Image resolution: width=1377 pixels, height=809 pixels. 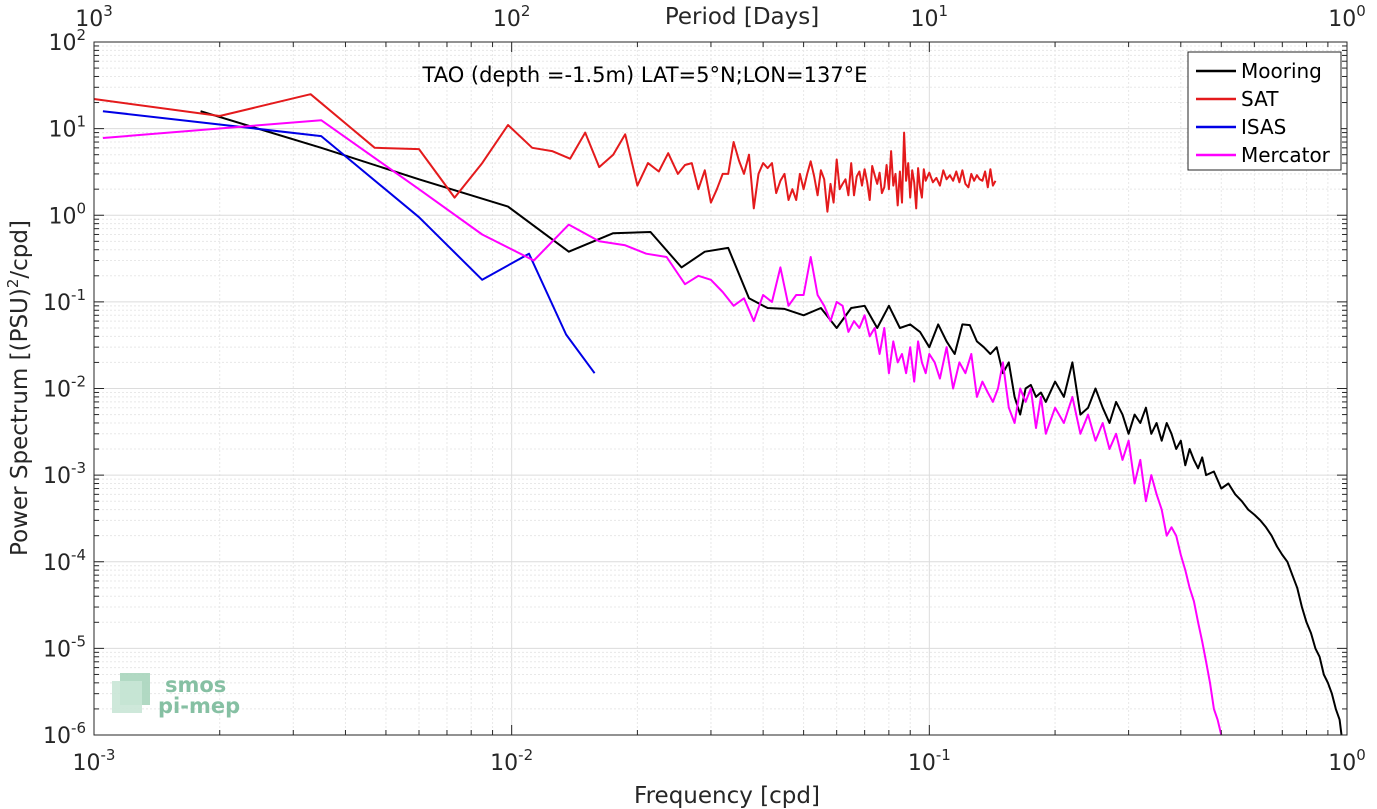 I want to click on x-axis-label: Frequency [cpd], so click(x=727, y=796).